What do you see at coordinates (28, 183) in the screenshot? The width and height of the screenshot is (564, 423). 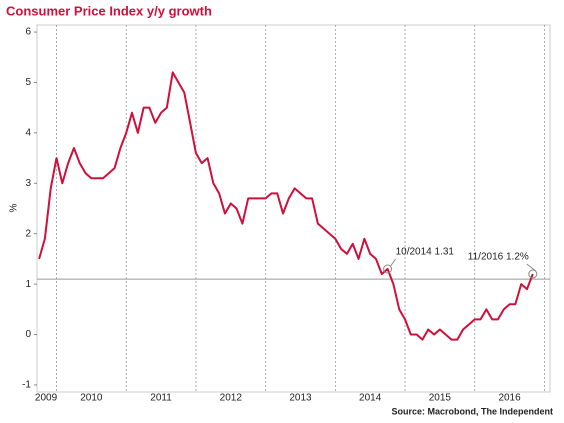 I see `y-tick-label: 3` at bounding box center [28, 183].